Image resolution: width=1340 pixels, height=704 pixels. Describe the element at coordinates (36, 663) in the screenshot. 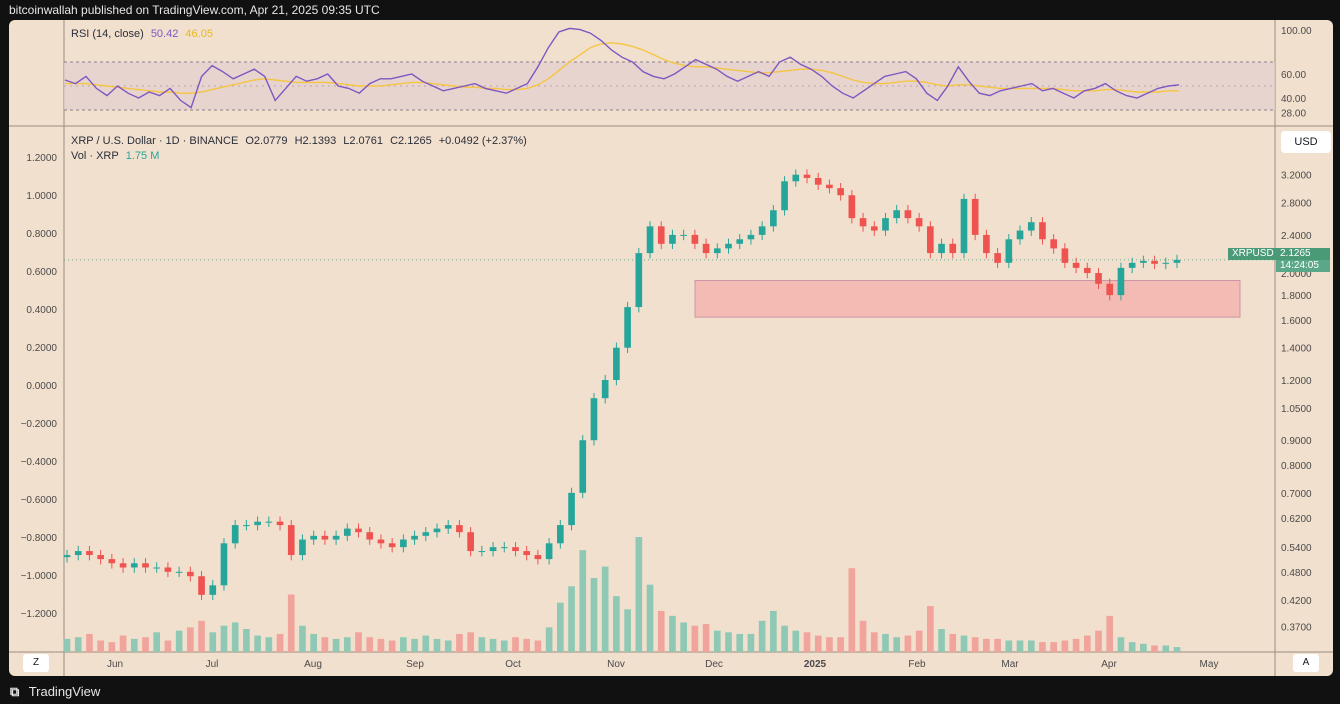

I see `zoom-toggle-button: Z` at that location.